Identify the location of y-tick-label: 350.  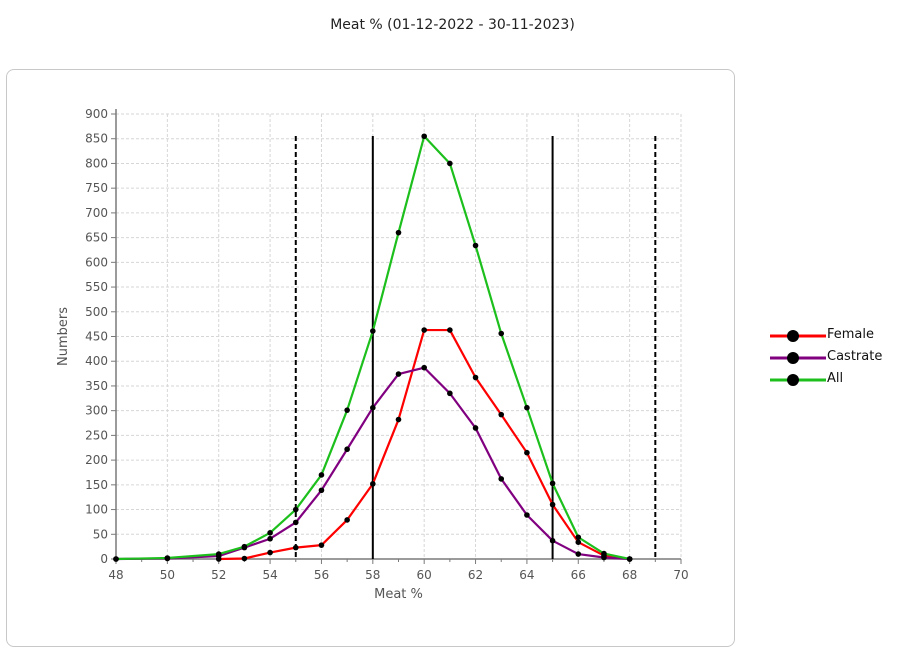
(96, 386).